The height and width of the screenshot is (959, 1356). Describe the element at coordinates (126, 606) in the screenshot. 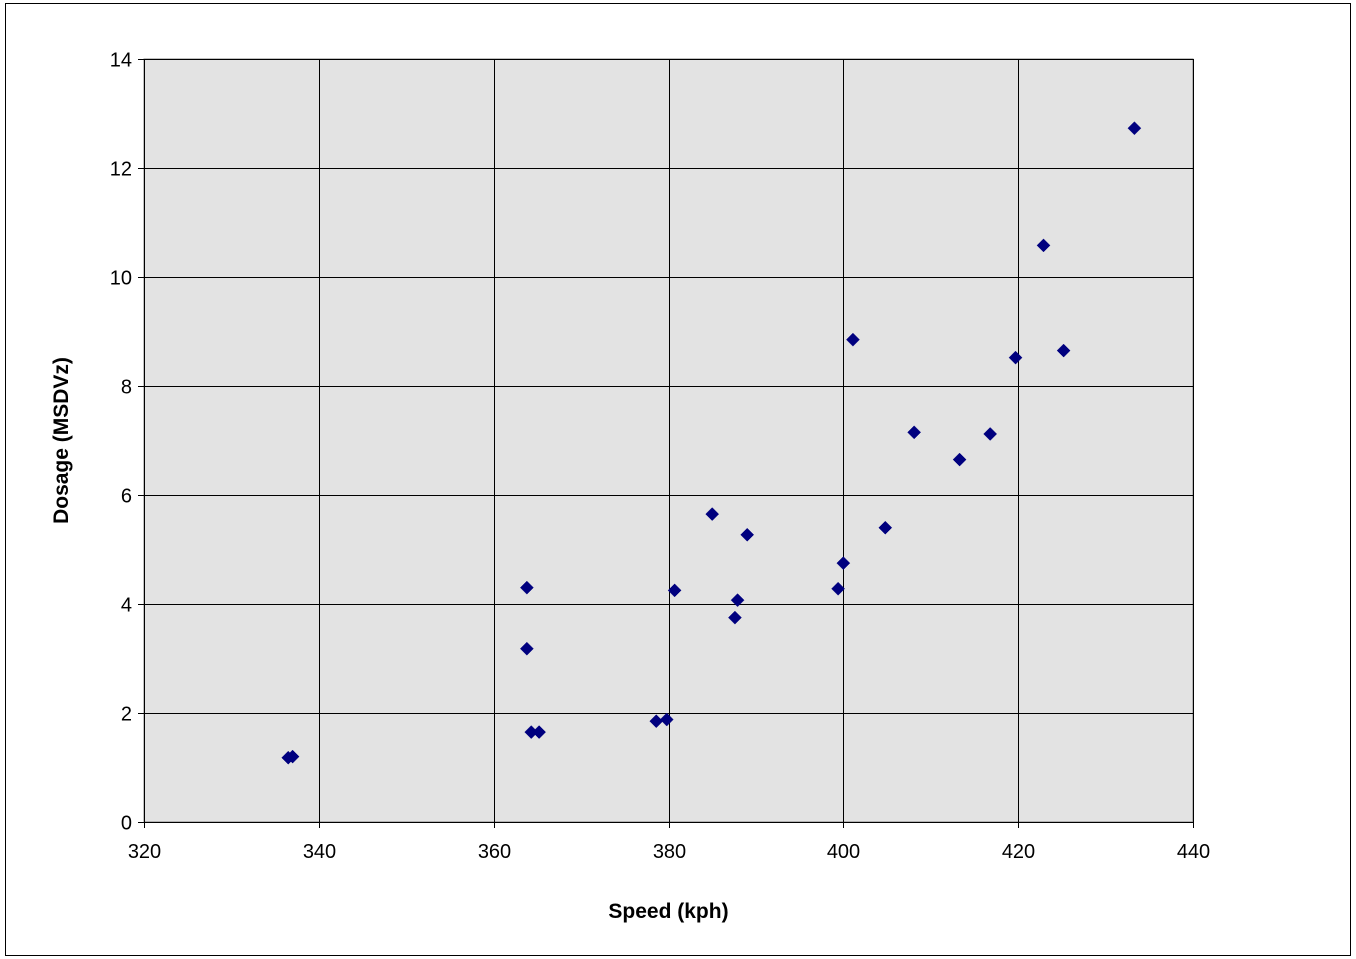

I see `y-tick-label: 4` at that location.